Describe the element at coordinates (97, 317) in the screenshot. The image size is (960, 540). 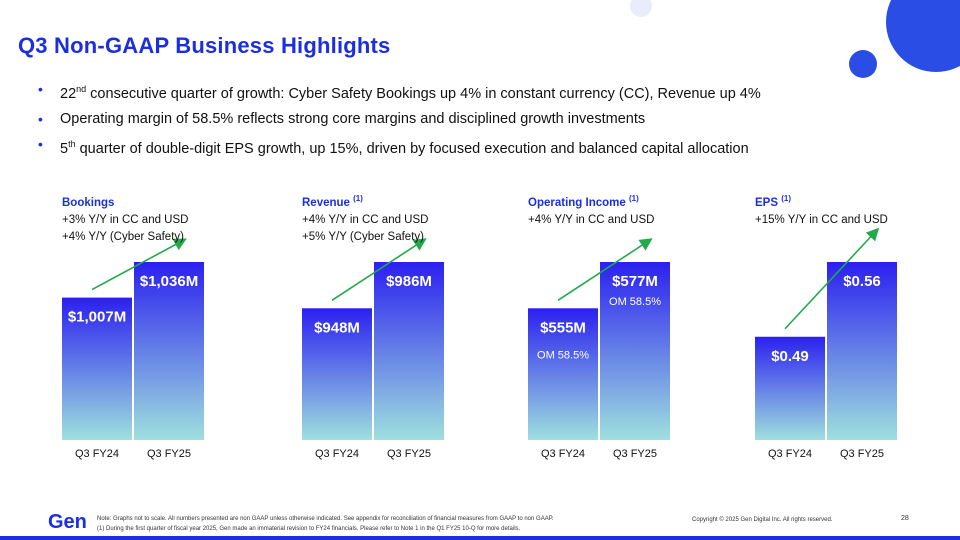
I see `bar-value-label: $1,007M` at that location.